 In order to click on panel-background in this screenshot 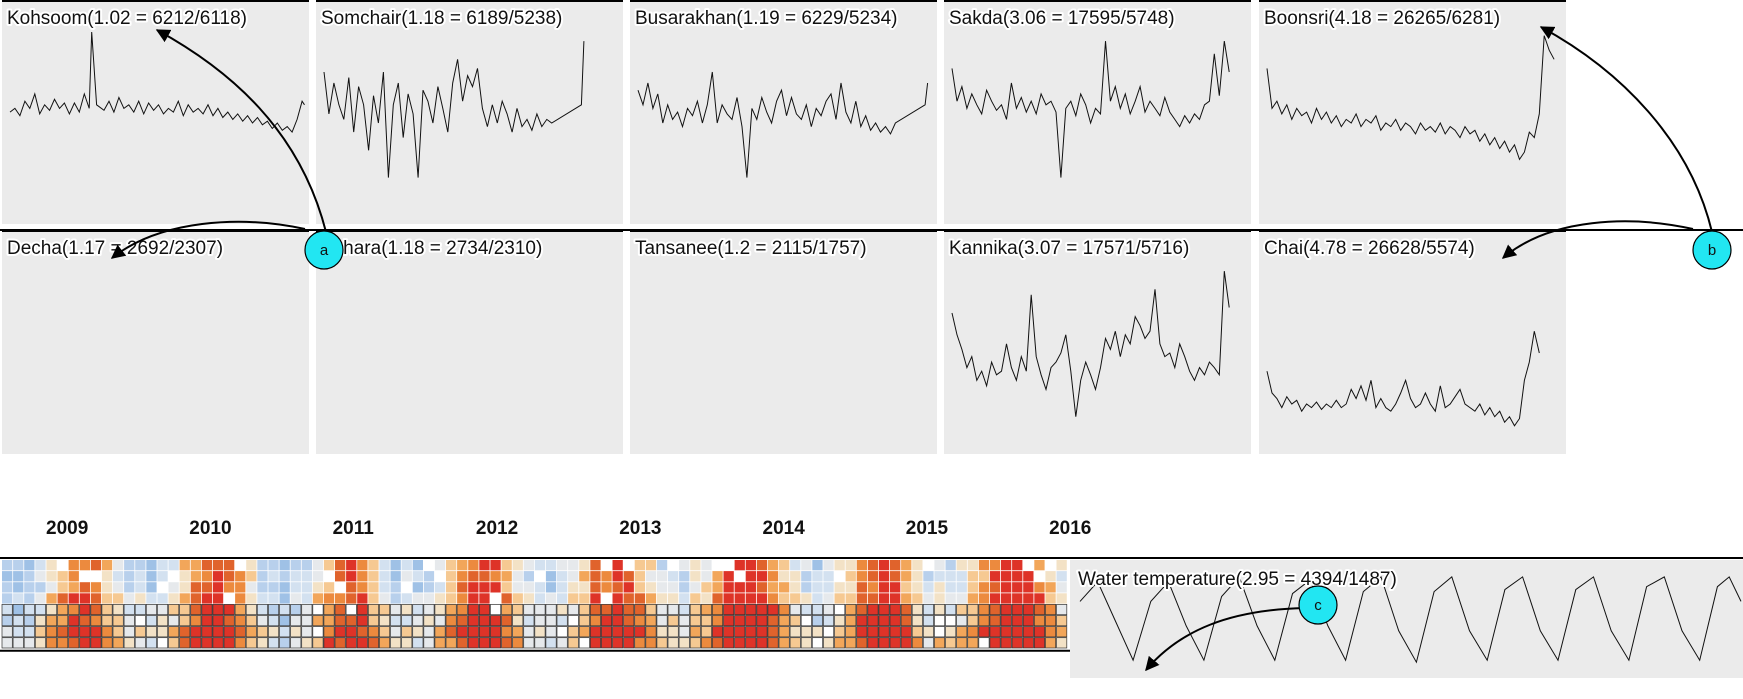, I will do `click(783, 343)`.